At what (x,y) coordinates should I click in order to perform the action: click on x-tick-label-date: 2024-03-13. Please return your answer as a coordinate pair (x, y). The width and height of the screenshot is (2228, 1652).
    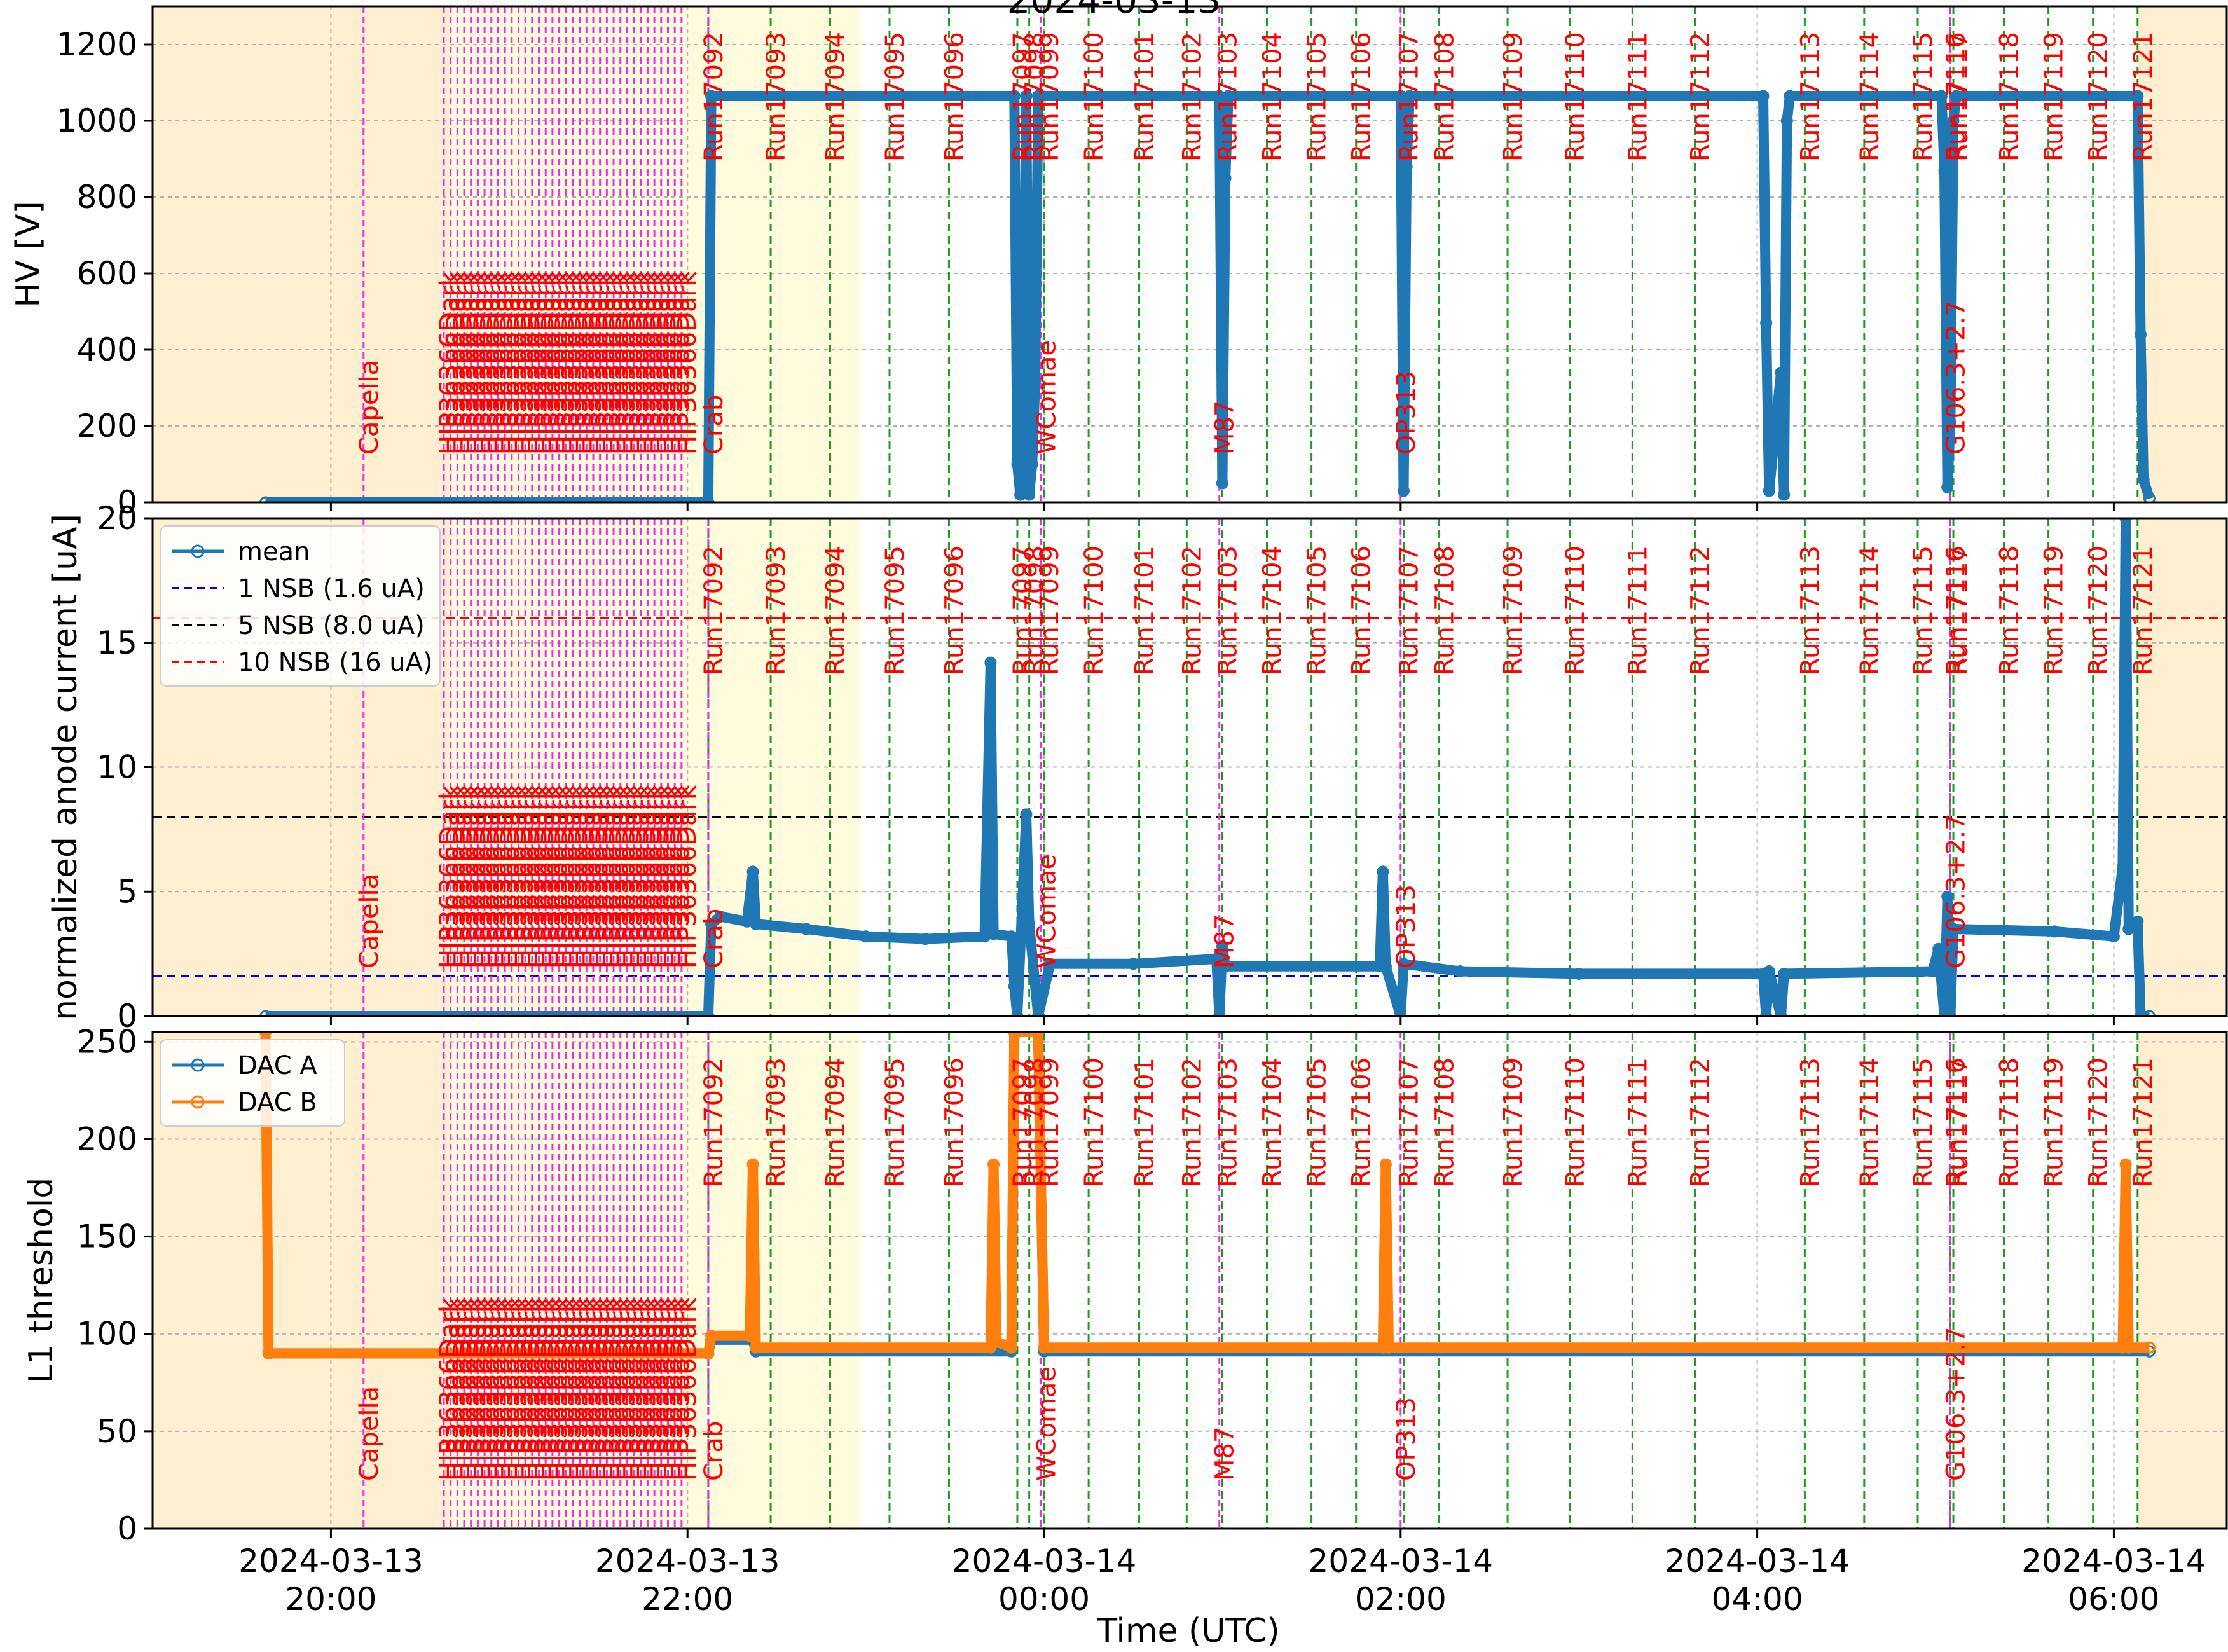
    Looking at the image, I should click on (330, 1561).